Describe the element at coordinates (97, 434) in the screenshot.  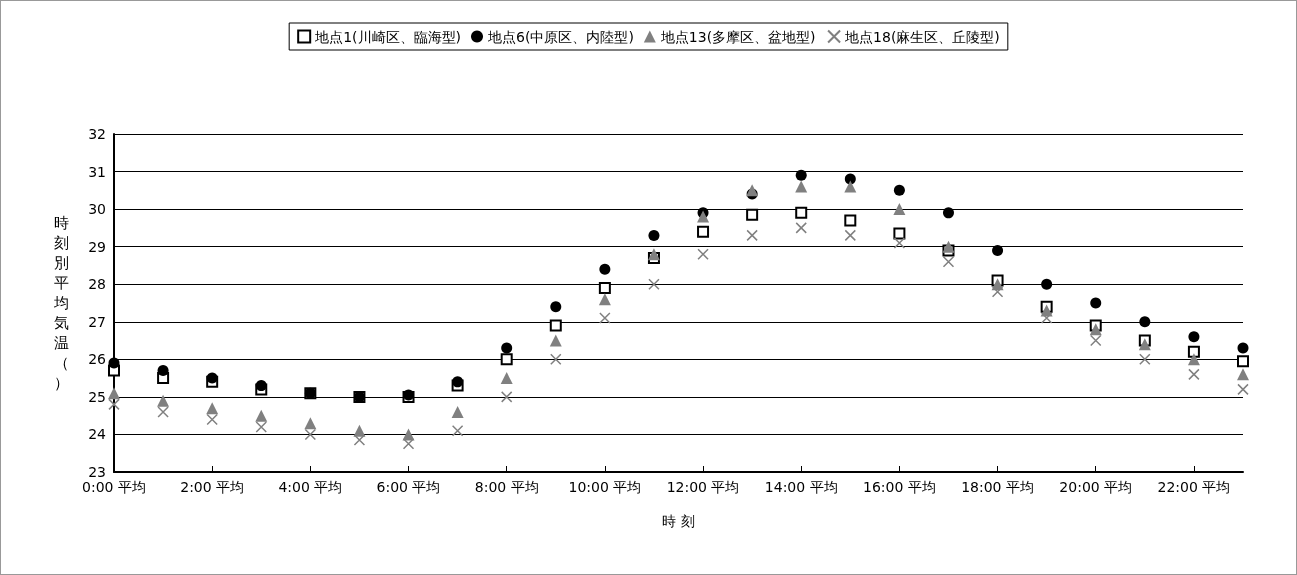
I see `y-tick-label: 24` at that location.